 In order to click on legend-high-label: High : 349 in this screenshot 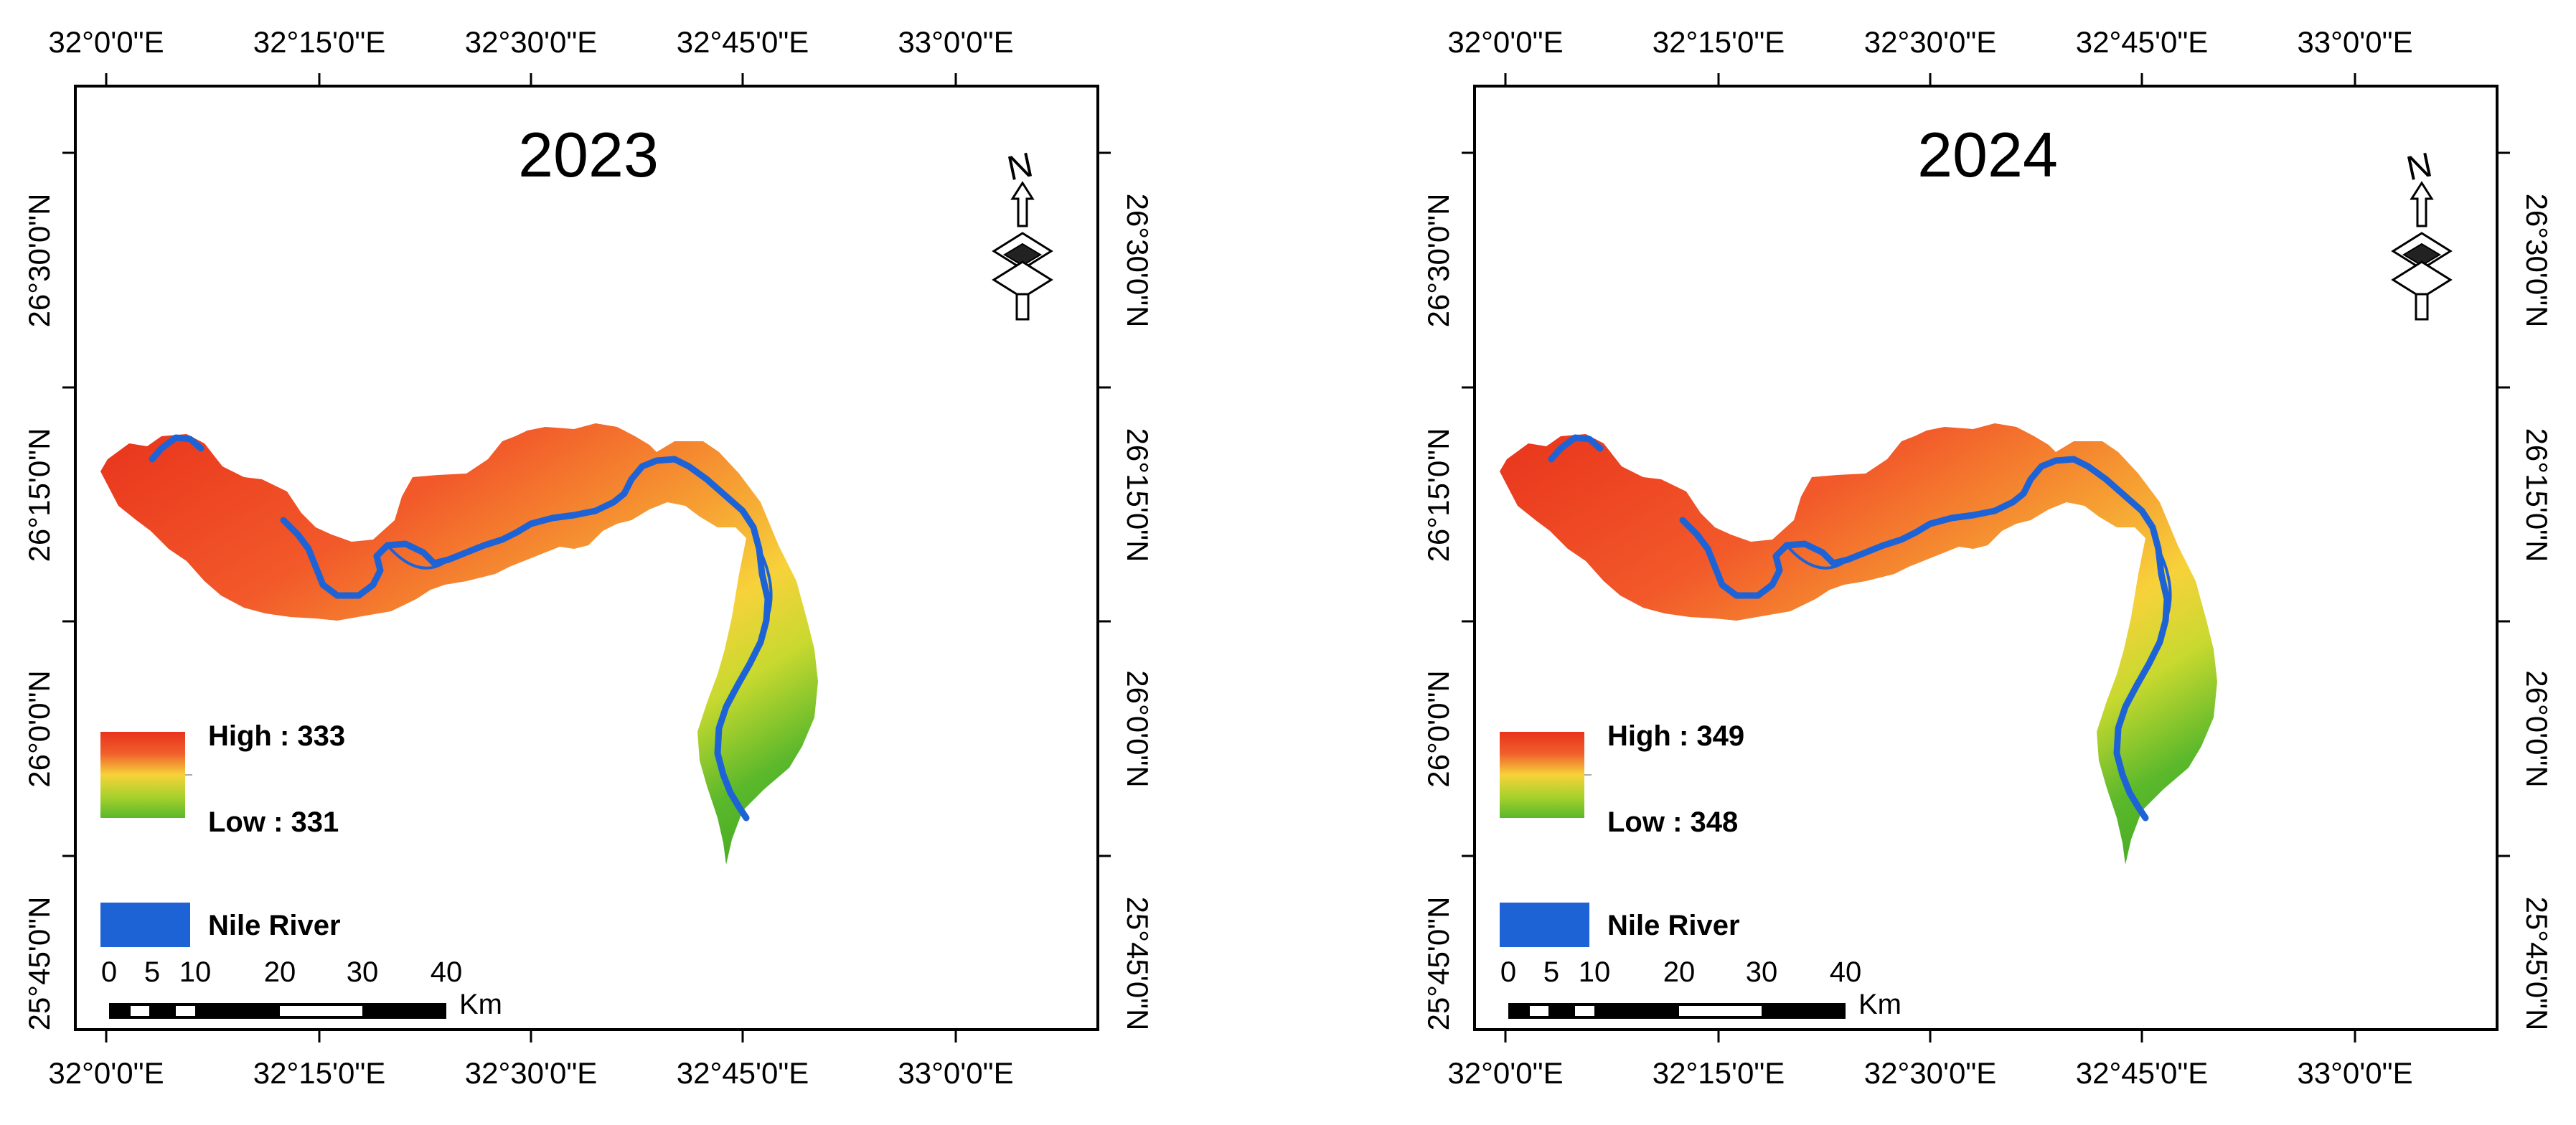, I will do `click(1676, 736)`.